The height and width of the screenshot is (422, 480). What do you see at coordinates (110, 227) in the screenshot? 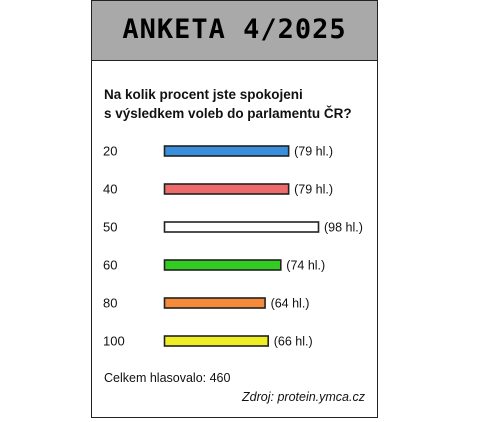
I see `category-label-50: 50` at bounding box center [110, 227].